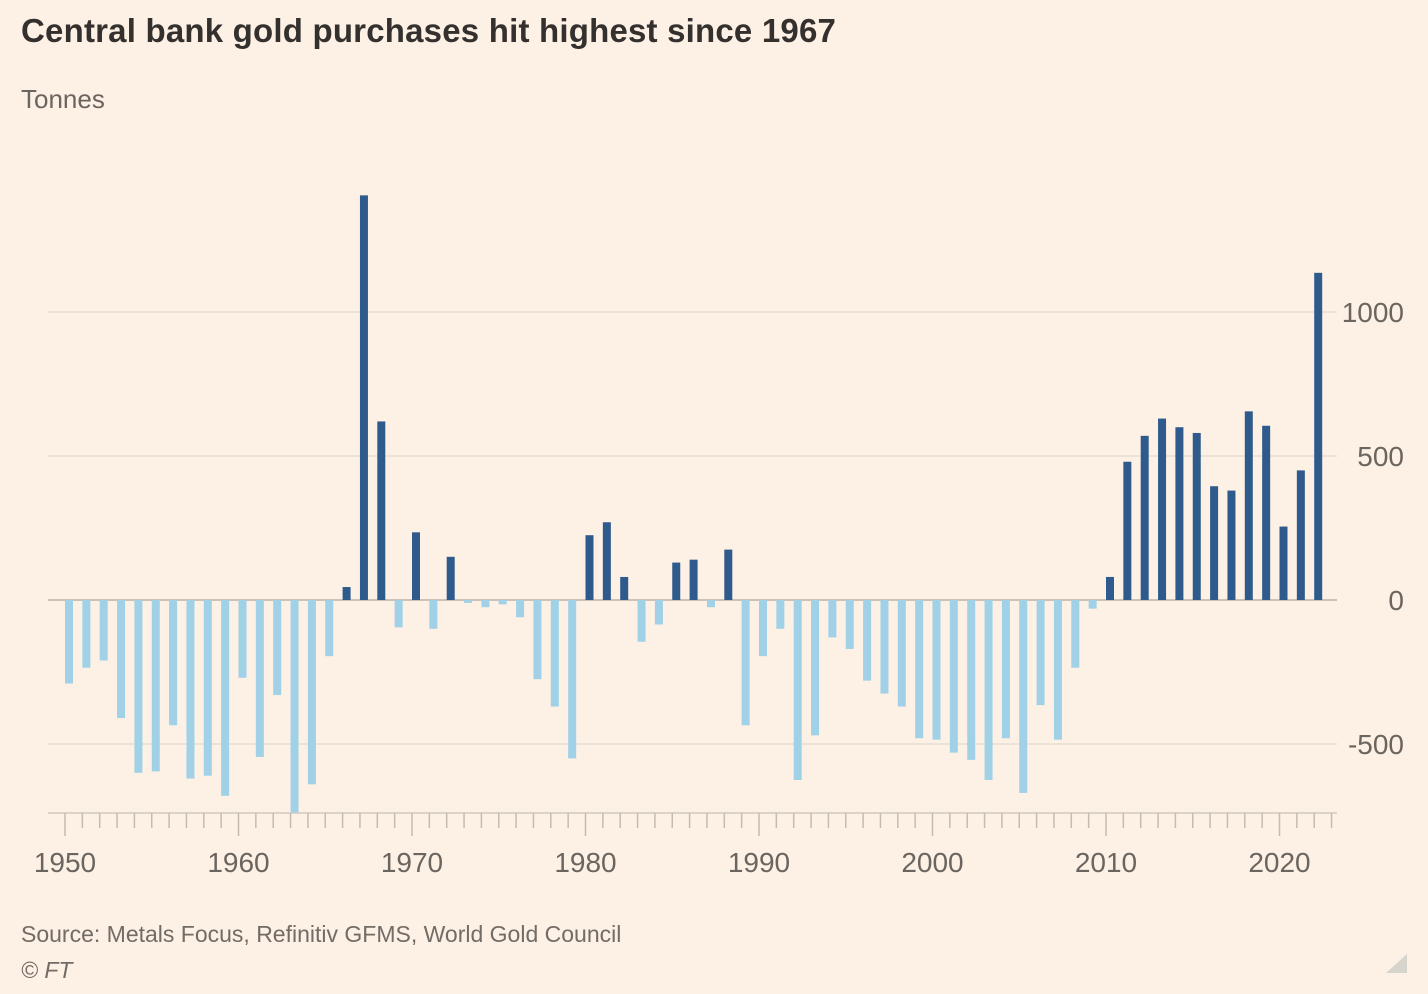 Image resolution: width=1428 pixels, height=994 pixels. What do you see at coordinates (884, 647) in the screenshot?
I see `bar-1997` at bounding box center [884, 647].